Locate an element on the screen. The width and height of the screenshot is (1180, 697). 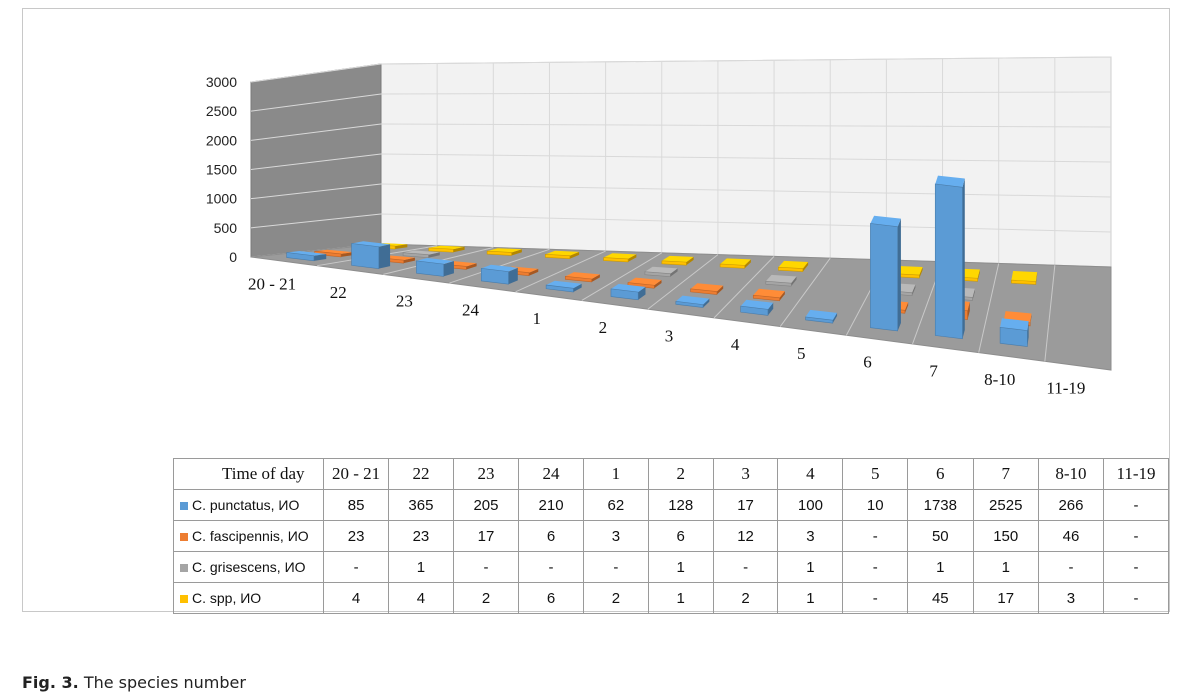
x-category-label: 24 is located at coordinates (471, 309).